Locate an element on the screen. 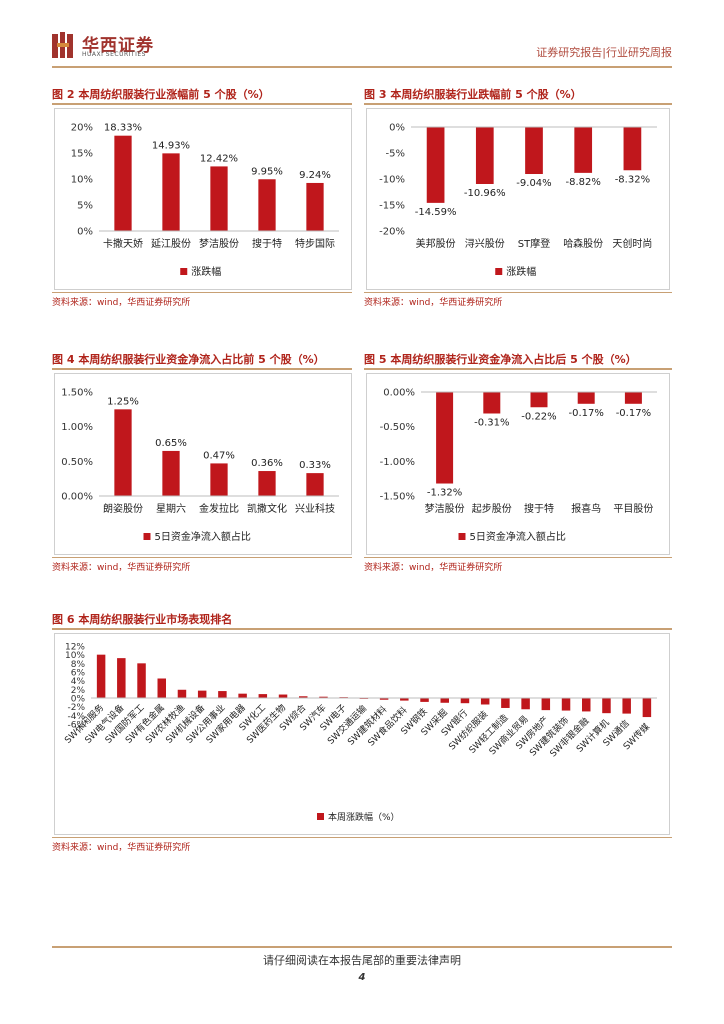  fig4-source-rule is located at coordinates (202, 557).